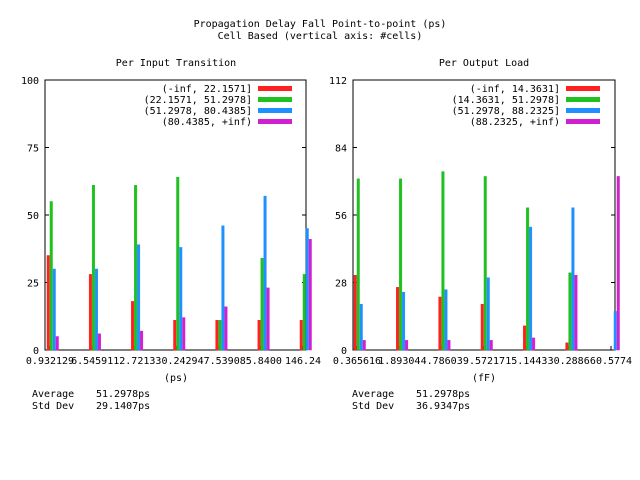 Image resolution: width=640 pixels, height=480 pixels. Describe the element at coordinates (176, 378) in the screenshot. I see `left-x-axis-label: (ps)` at that location.